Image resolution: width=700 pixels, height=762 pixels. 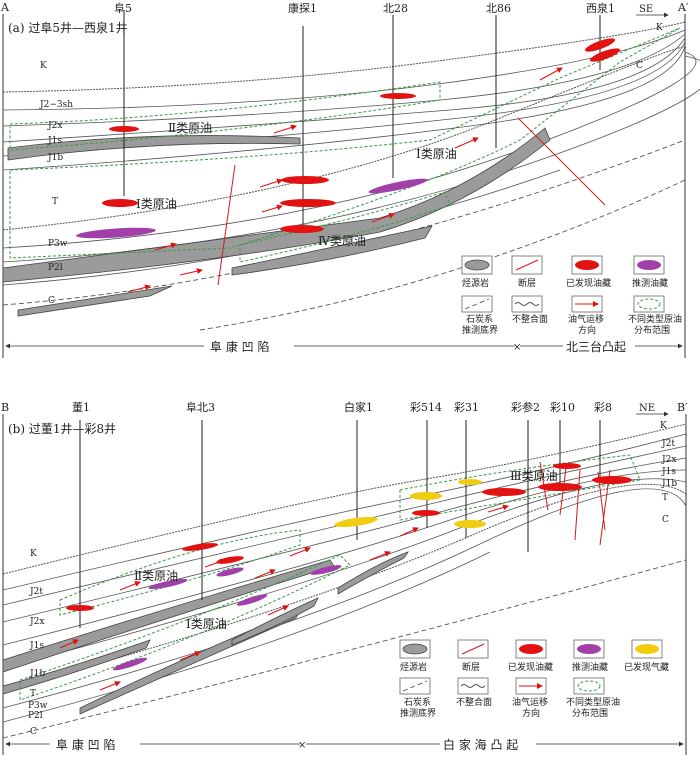 What do you see at coordinates (471, 667) in the screenshot?
I see `legend-label: 断层` at bounding box center [471, 667].